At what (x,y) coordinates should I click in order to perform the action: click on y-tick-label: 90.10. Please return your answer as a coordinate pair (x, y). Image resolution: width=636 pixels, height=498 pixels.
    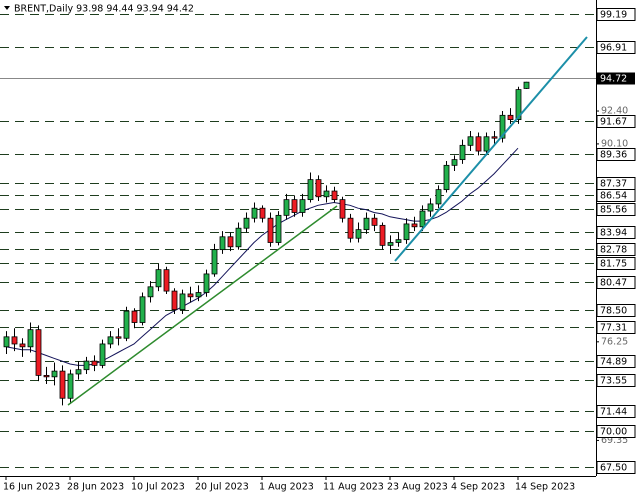
    Looking at the image, I should click on (614, 143).